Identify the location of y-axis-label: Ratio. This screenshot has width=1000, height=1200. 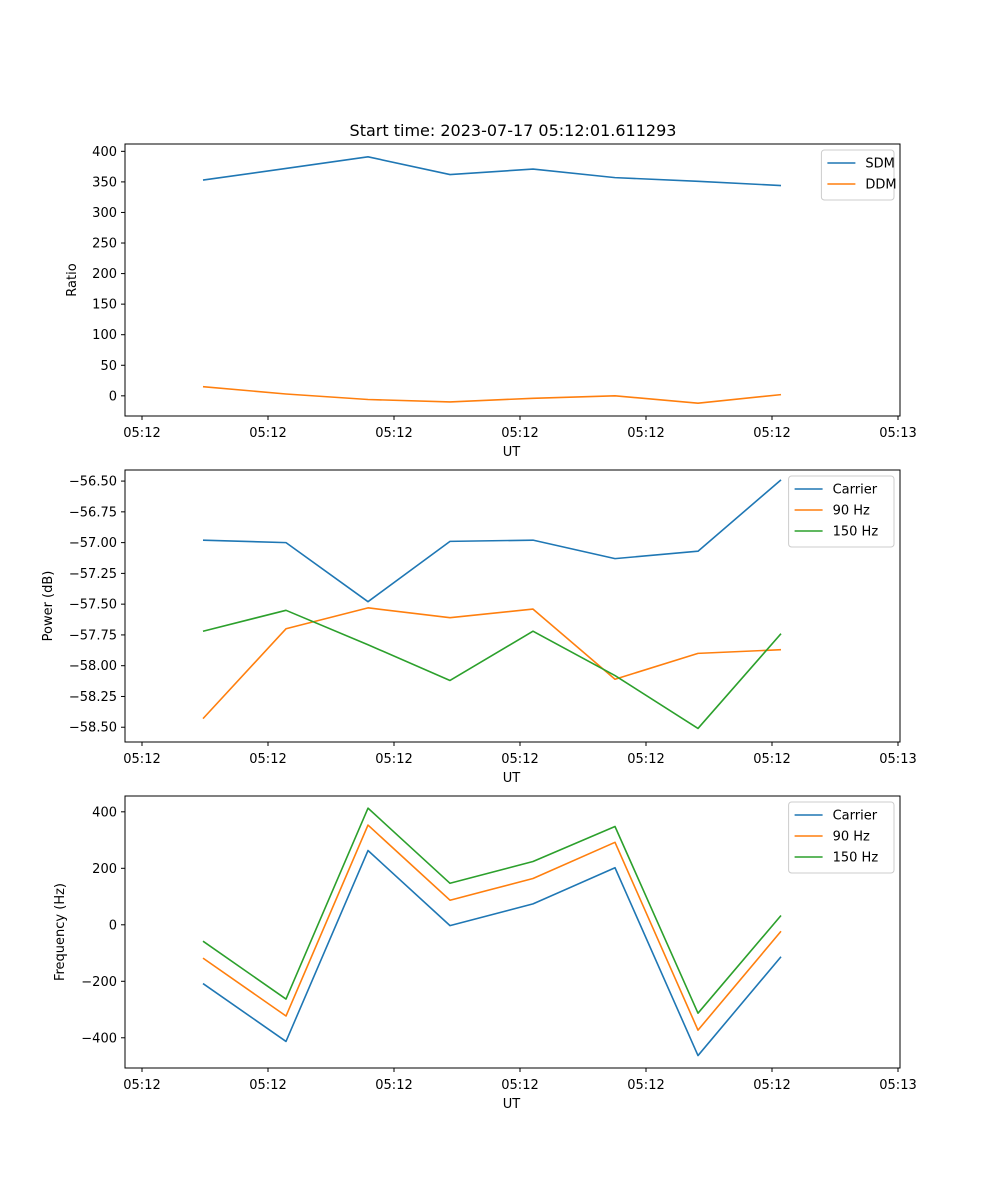
(72, 279).